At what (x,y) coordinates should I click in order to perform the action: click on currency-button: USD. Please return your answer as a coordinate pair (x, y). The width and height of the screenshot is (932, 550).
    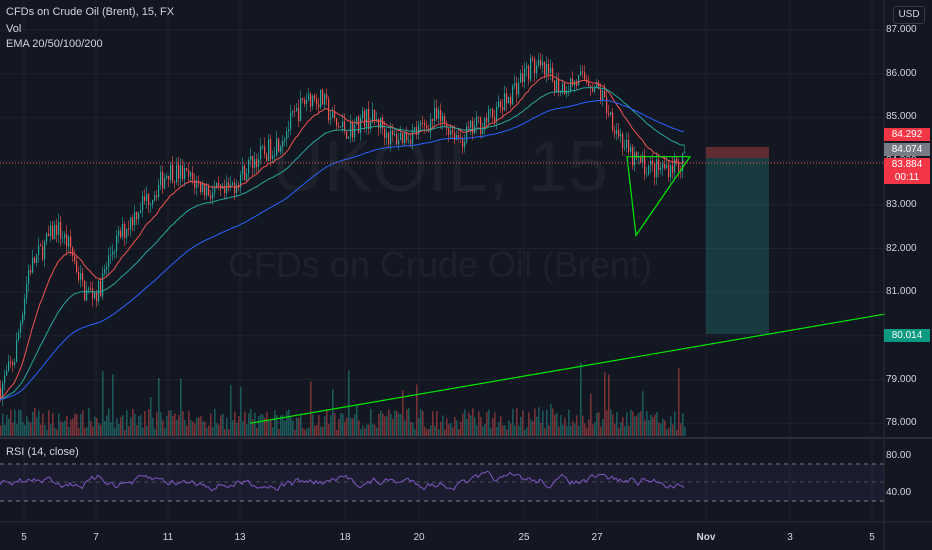
    Looking at the image, I should click on (909, 15).